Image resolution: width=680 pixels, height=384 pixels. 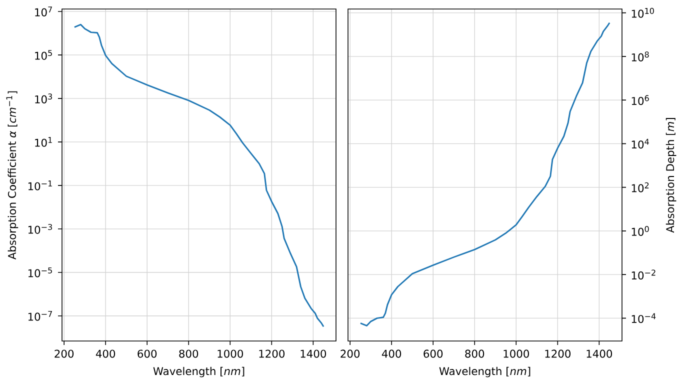 What do you see at coordinates (43, 142) in the screenshot?
I see `y-tick-label: 10$^{1}$` at bounding box center [43, 142].